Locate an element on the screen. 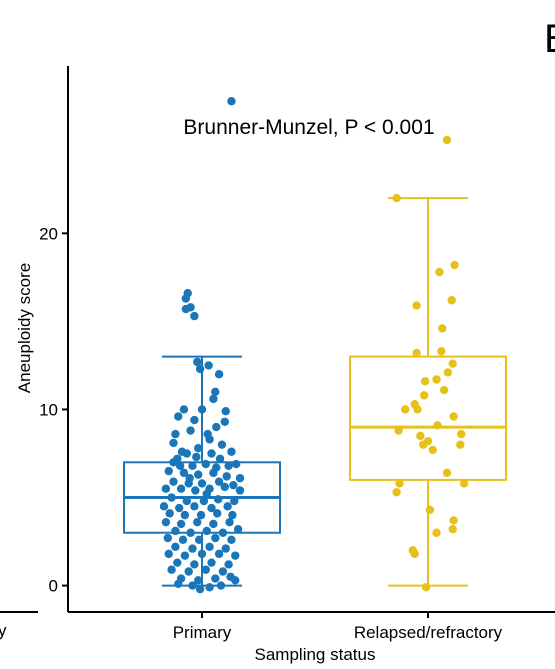 The height and width of the screenshot is (669, 555). left-panel-stray-label: y is located at coordinates (3, 630).